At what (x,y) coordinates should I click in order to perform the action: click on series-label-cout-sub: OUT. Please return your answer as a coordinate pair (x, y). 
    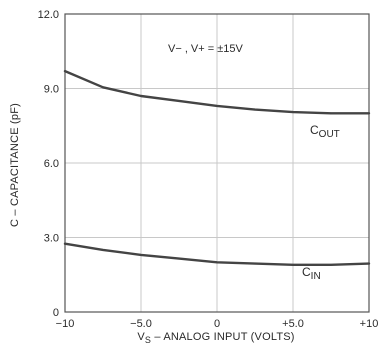
    Looking at the image, I should click on (329, 134).